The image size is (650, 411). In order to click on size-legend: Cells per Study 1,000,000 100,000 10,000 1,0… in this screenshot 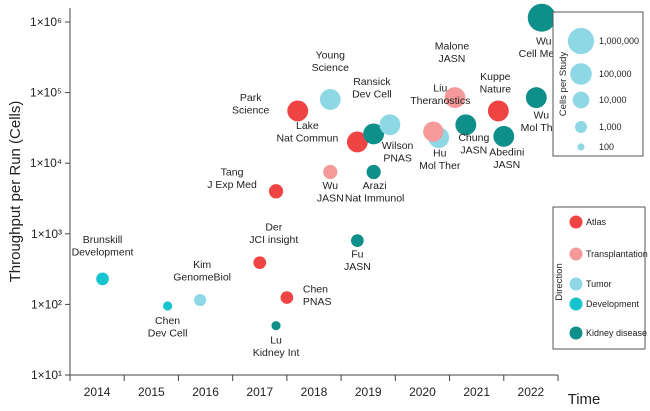, I will do `click(598, 84)`.